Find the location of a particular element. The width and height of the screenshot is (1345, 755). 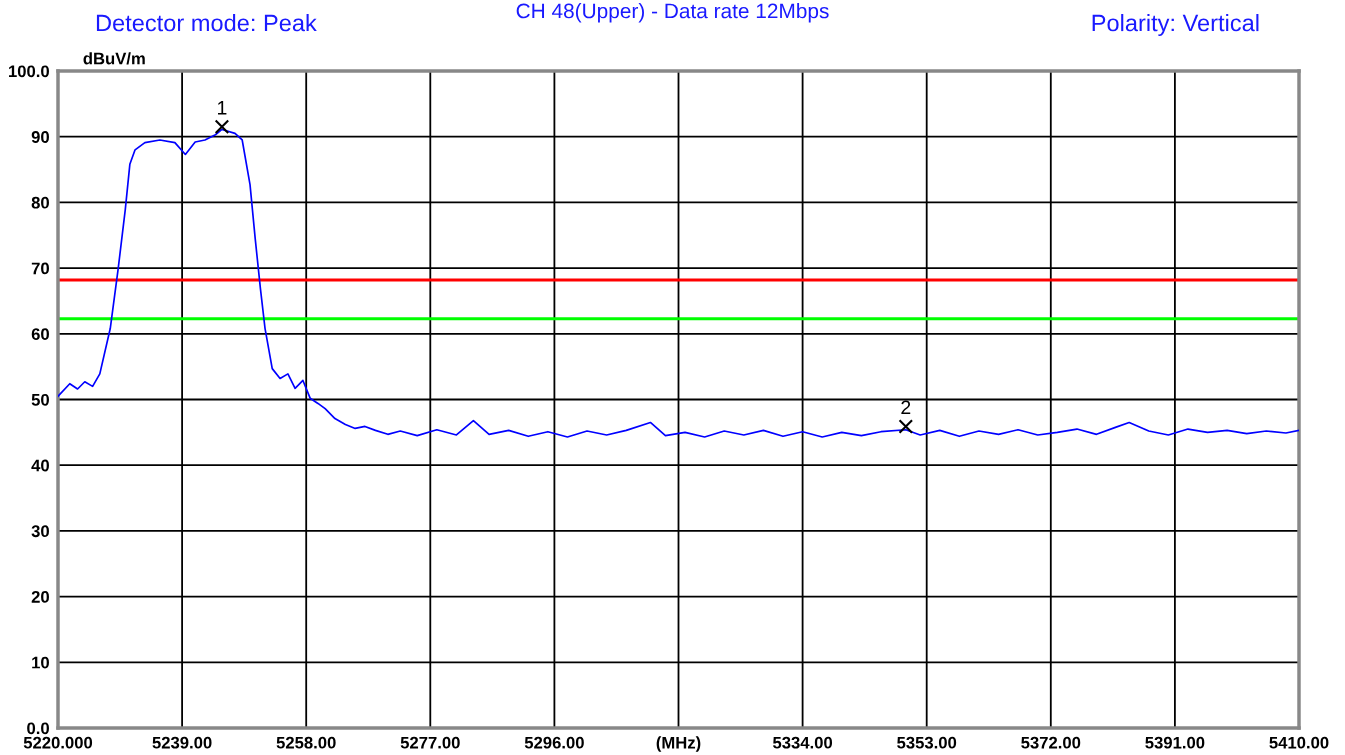

annotation: 1 is located at coordinates (222, 108).